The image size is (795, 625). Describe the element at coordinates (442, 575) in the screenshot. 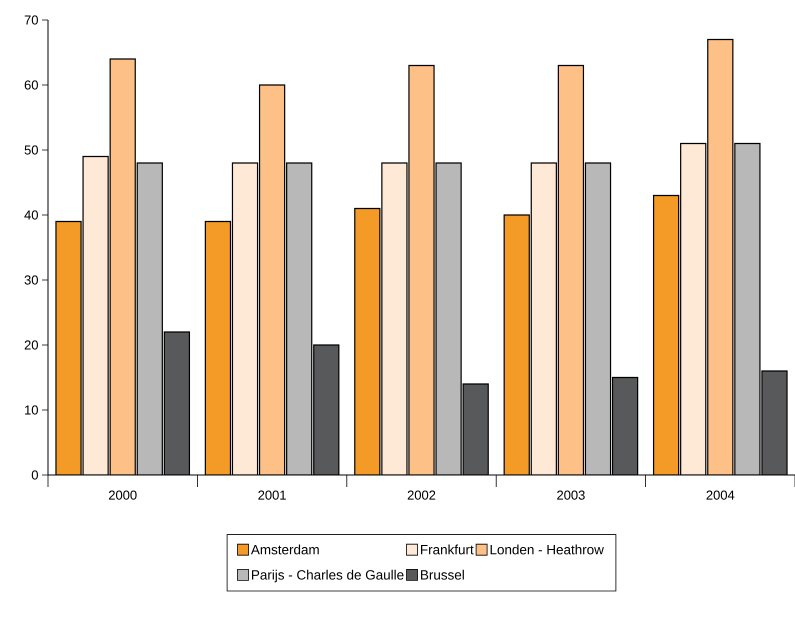

I see `legend-label: Brussel` at that location.